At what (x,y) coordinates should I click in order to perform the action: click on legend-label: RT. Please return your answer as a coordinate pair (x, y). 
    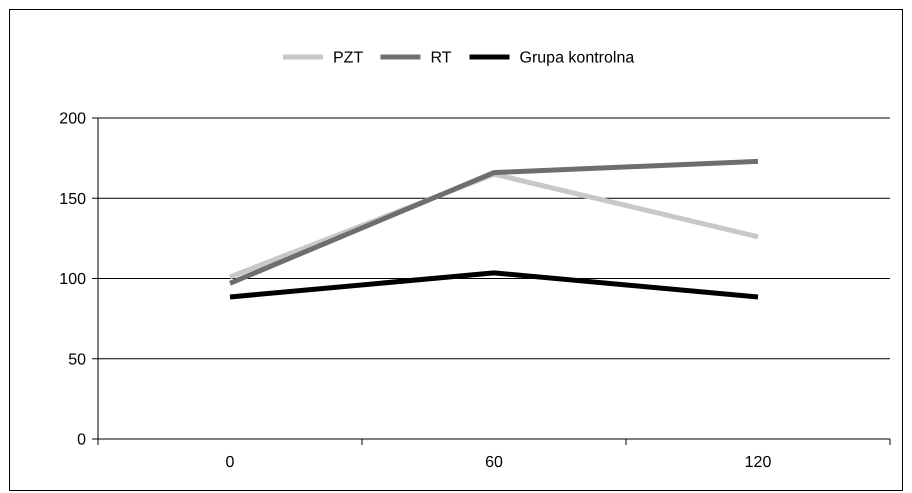
    Looking at the image, I should click on (441, 58).